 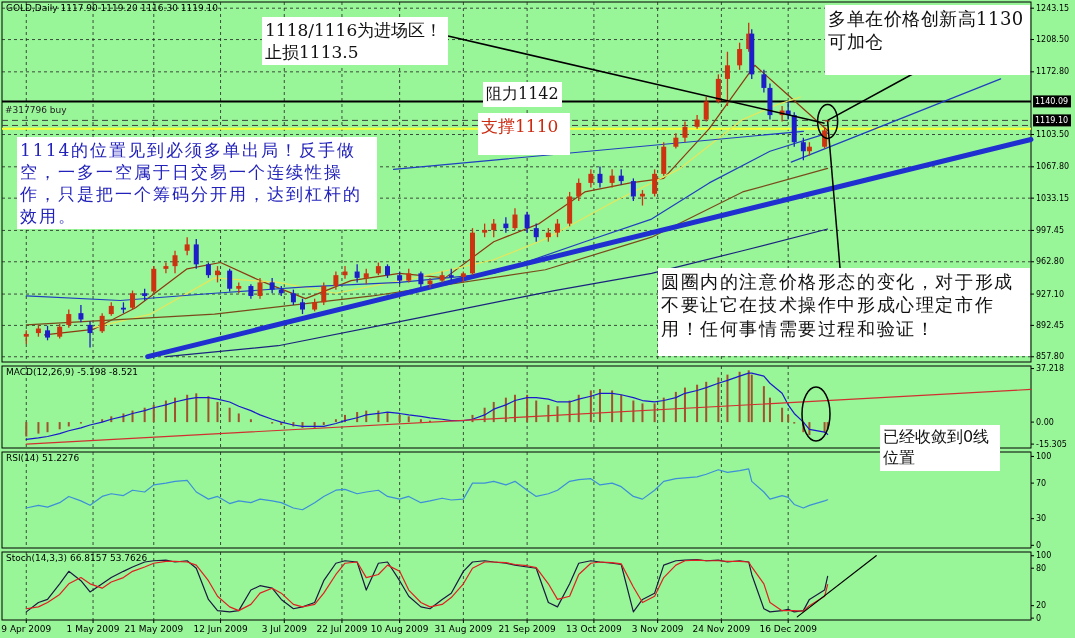 What do you see at coordinates (1050, 230) in the screenshot?
I see `y-tick-label: 997.45` at bounding box center [1050, 230].